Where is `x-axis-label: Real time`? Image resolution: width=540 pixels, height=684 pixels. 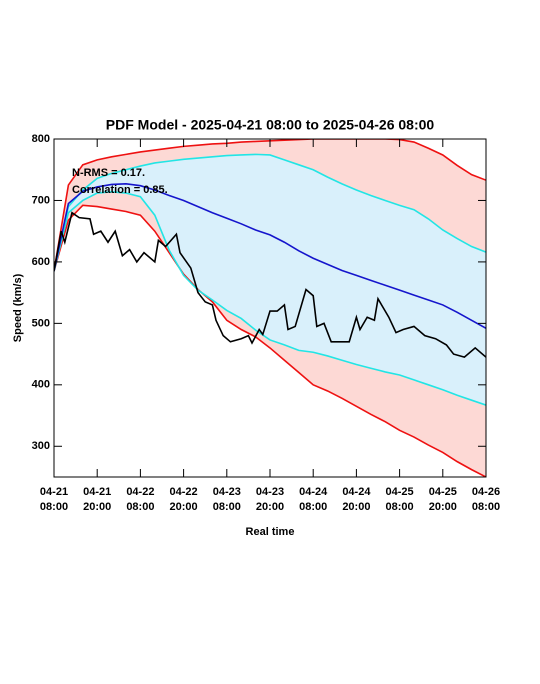 x-axis-label: Real time is located at coordinates (270, 532).